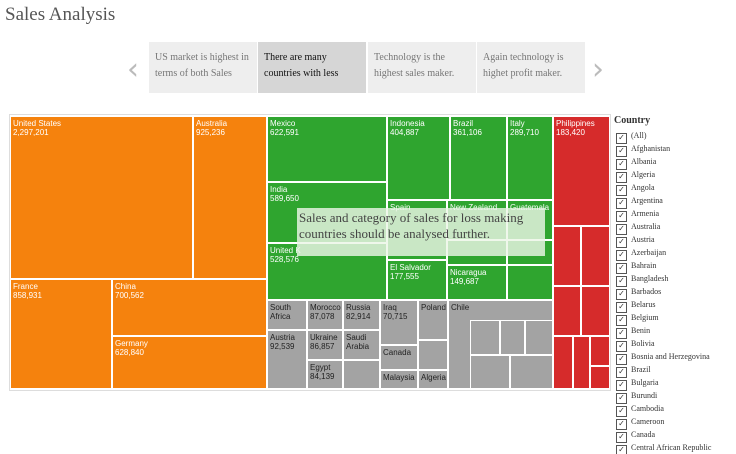 The image size is (736, 454). Describe the element at coordinates (327, 149) in the screenshot. I see `treemap-cell: Mexico 622,591` at that location.